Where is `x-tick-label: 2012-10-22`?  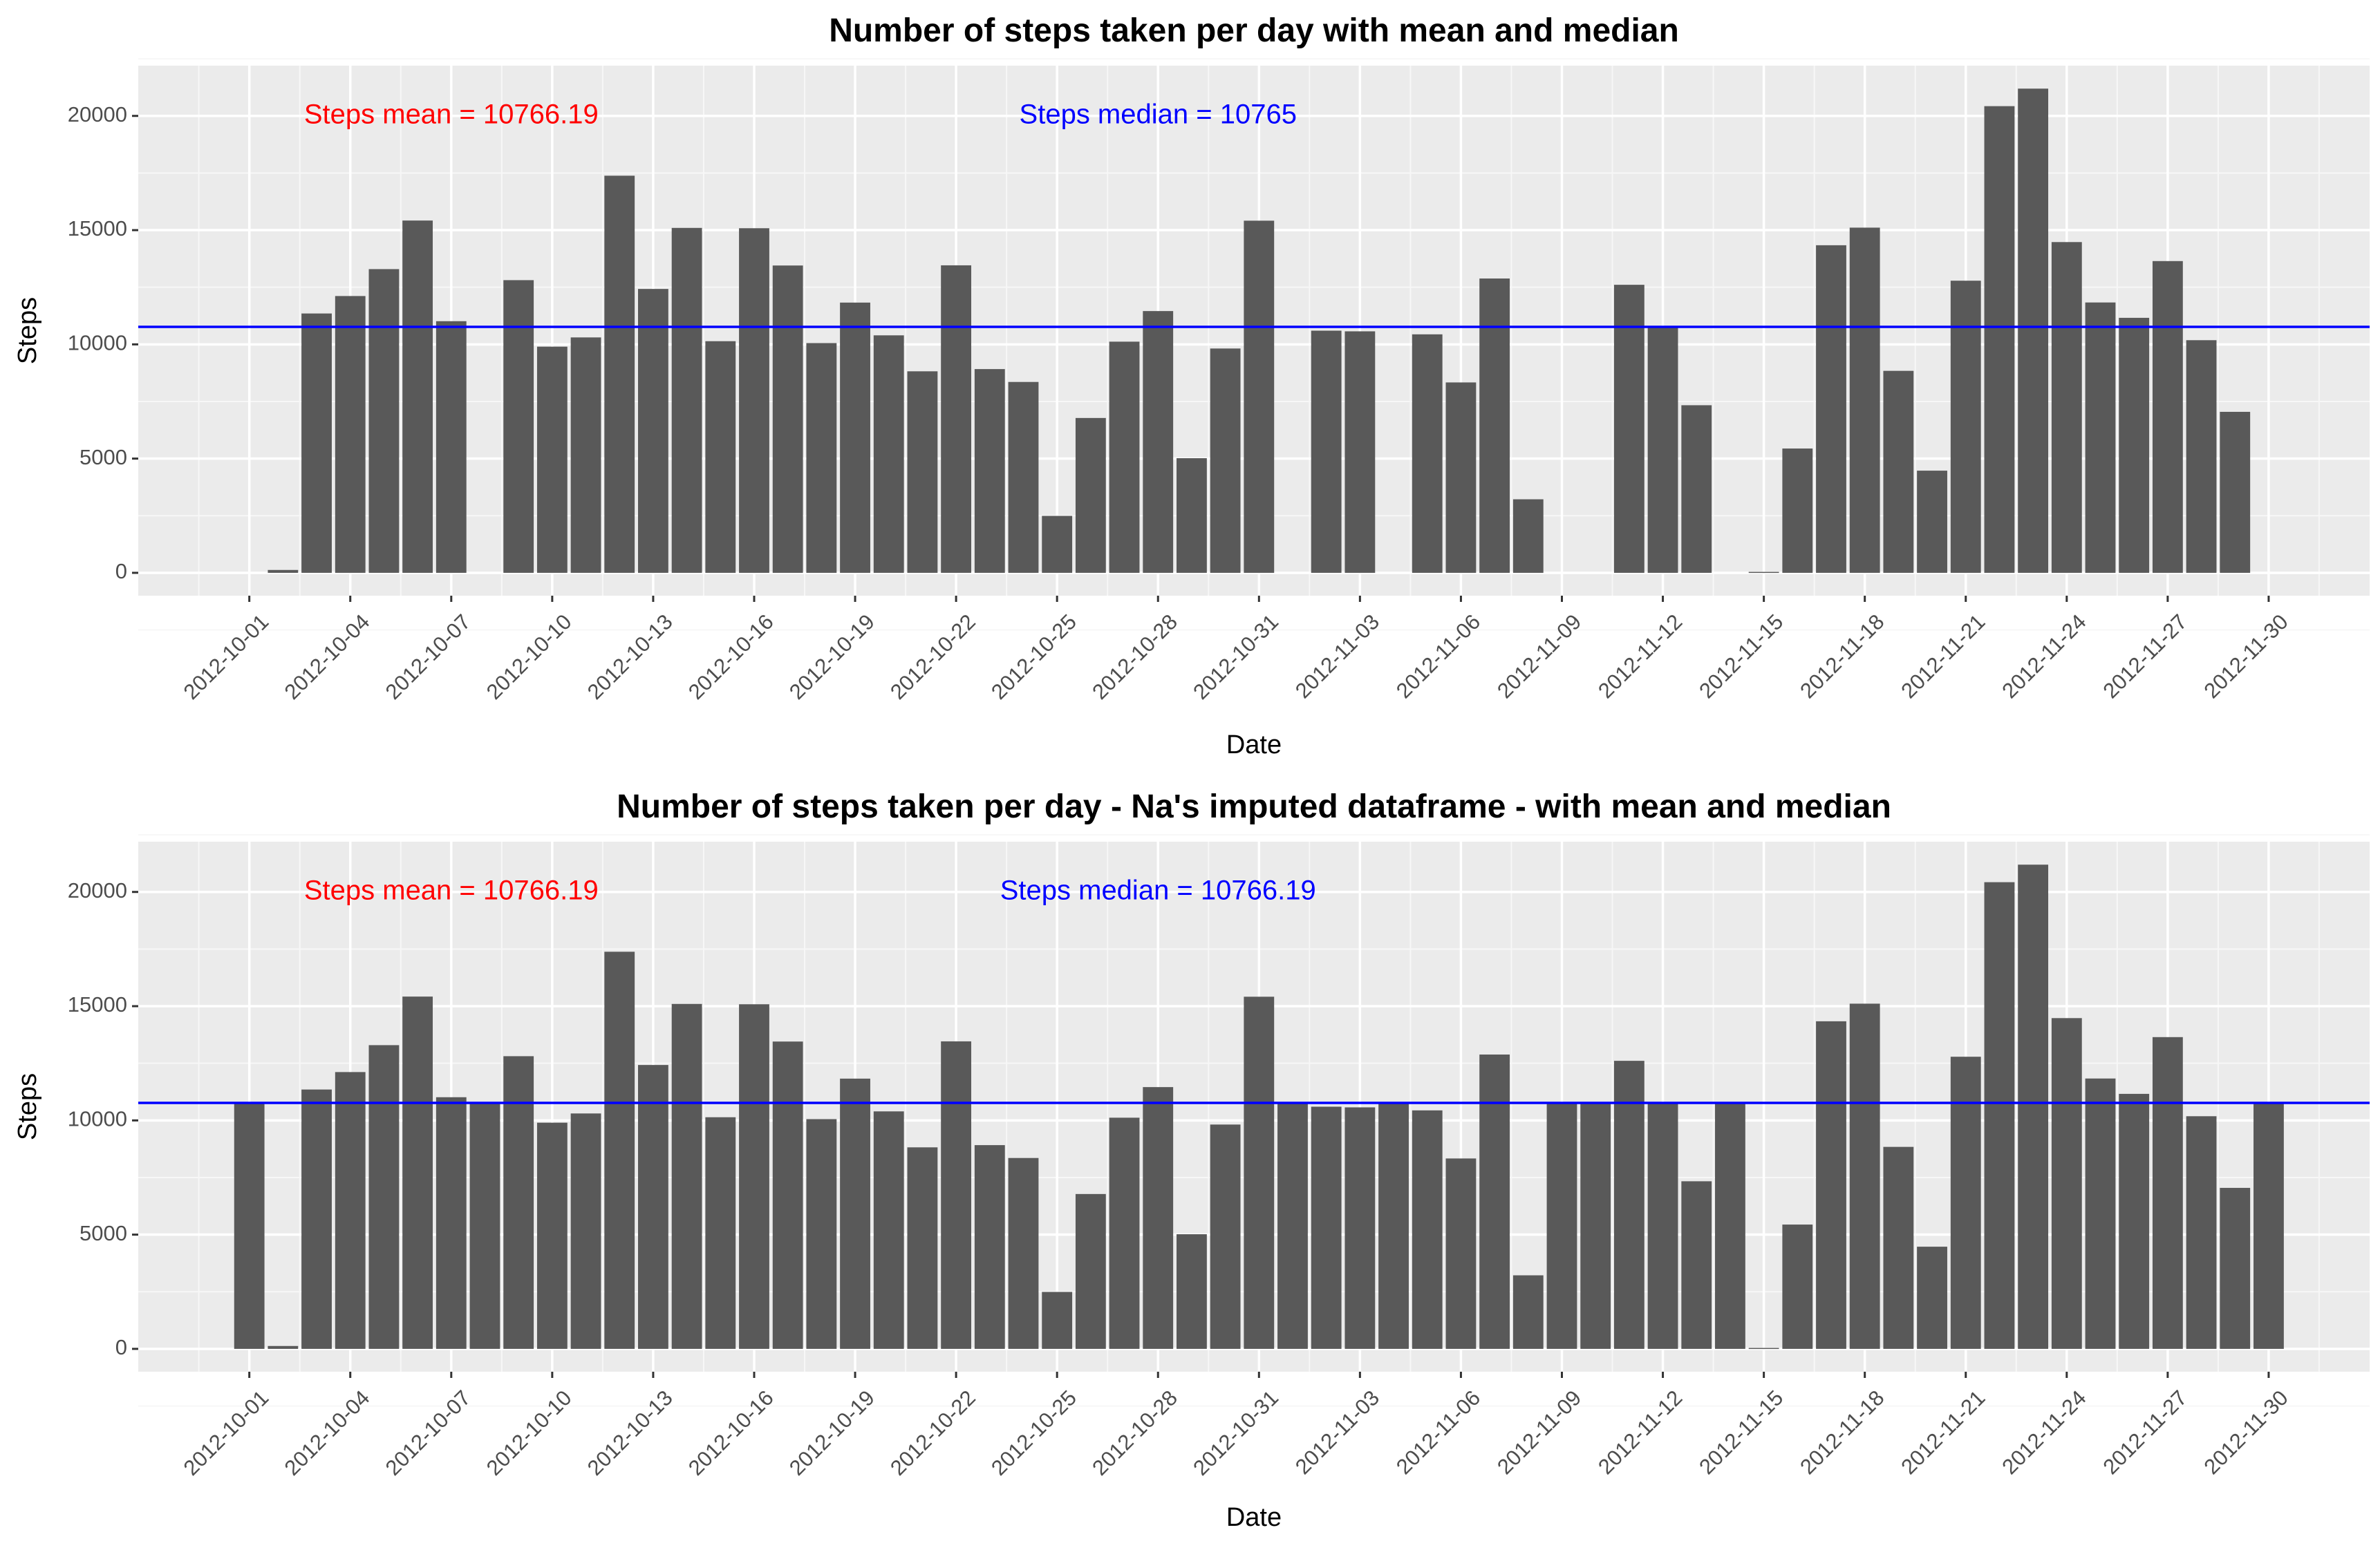
x-tick-label: 2012-10-22 is located at coordinates (933, 656).